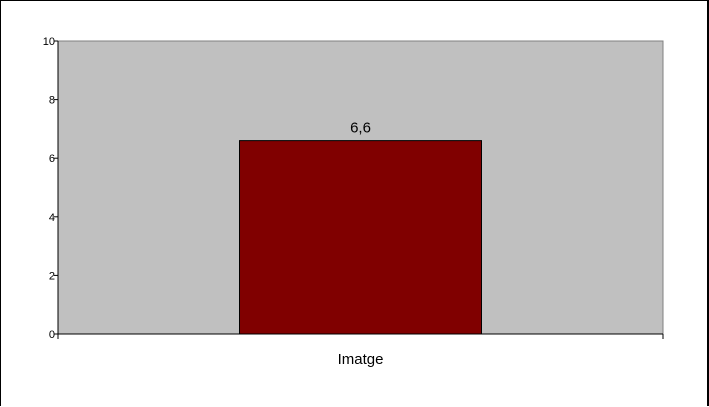 The height and width of the screenshot is (407, 709). What do you see at coordinates (52, 101) in the screenshot?
I see `y-tick-label: 8` at bounding box center [52, 101].